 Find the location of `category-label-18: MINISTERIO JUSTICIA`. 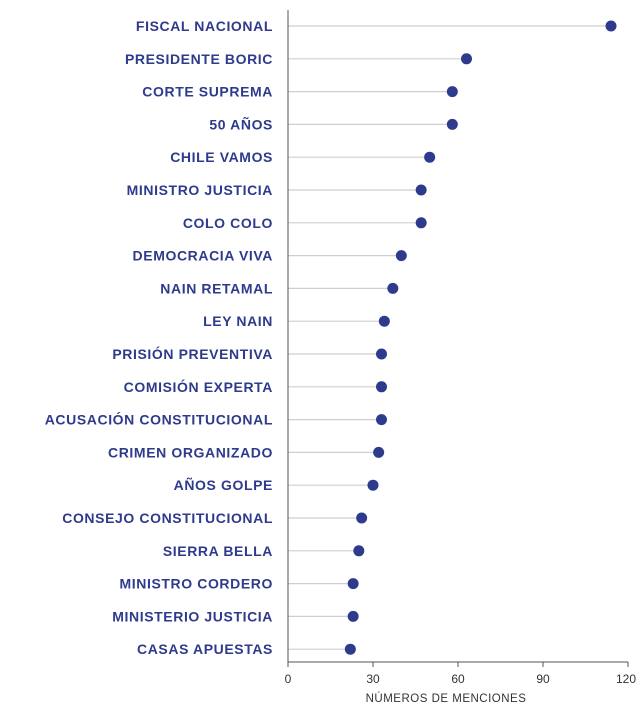

category-label-18: MINISTERIO JUSTICIA is located at coordinates (192, 616).